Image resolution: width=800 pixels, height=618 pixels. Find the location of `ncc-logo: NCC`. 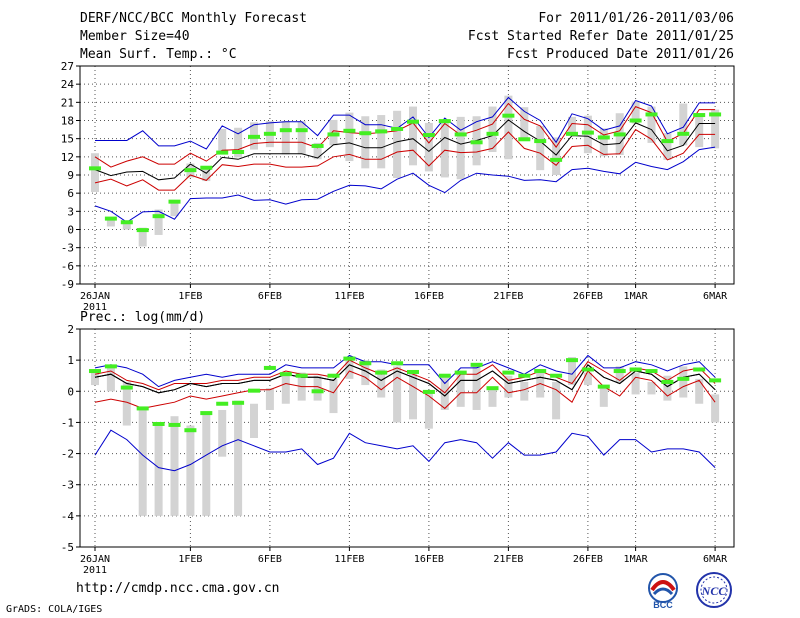

ncc-logo: NCC is located at coordinates (714, 590).